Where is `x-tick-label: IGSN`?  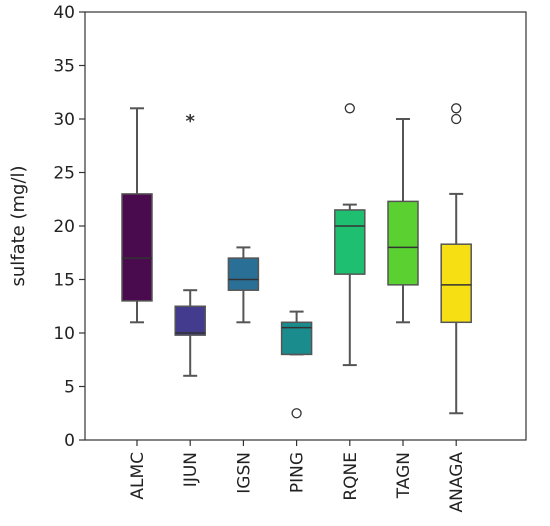 x-tick-label: IGSN is located at coordinates (244, 473).